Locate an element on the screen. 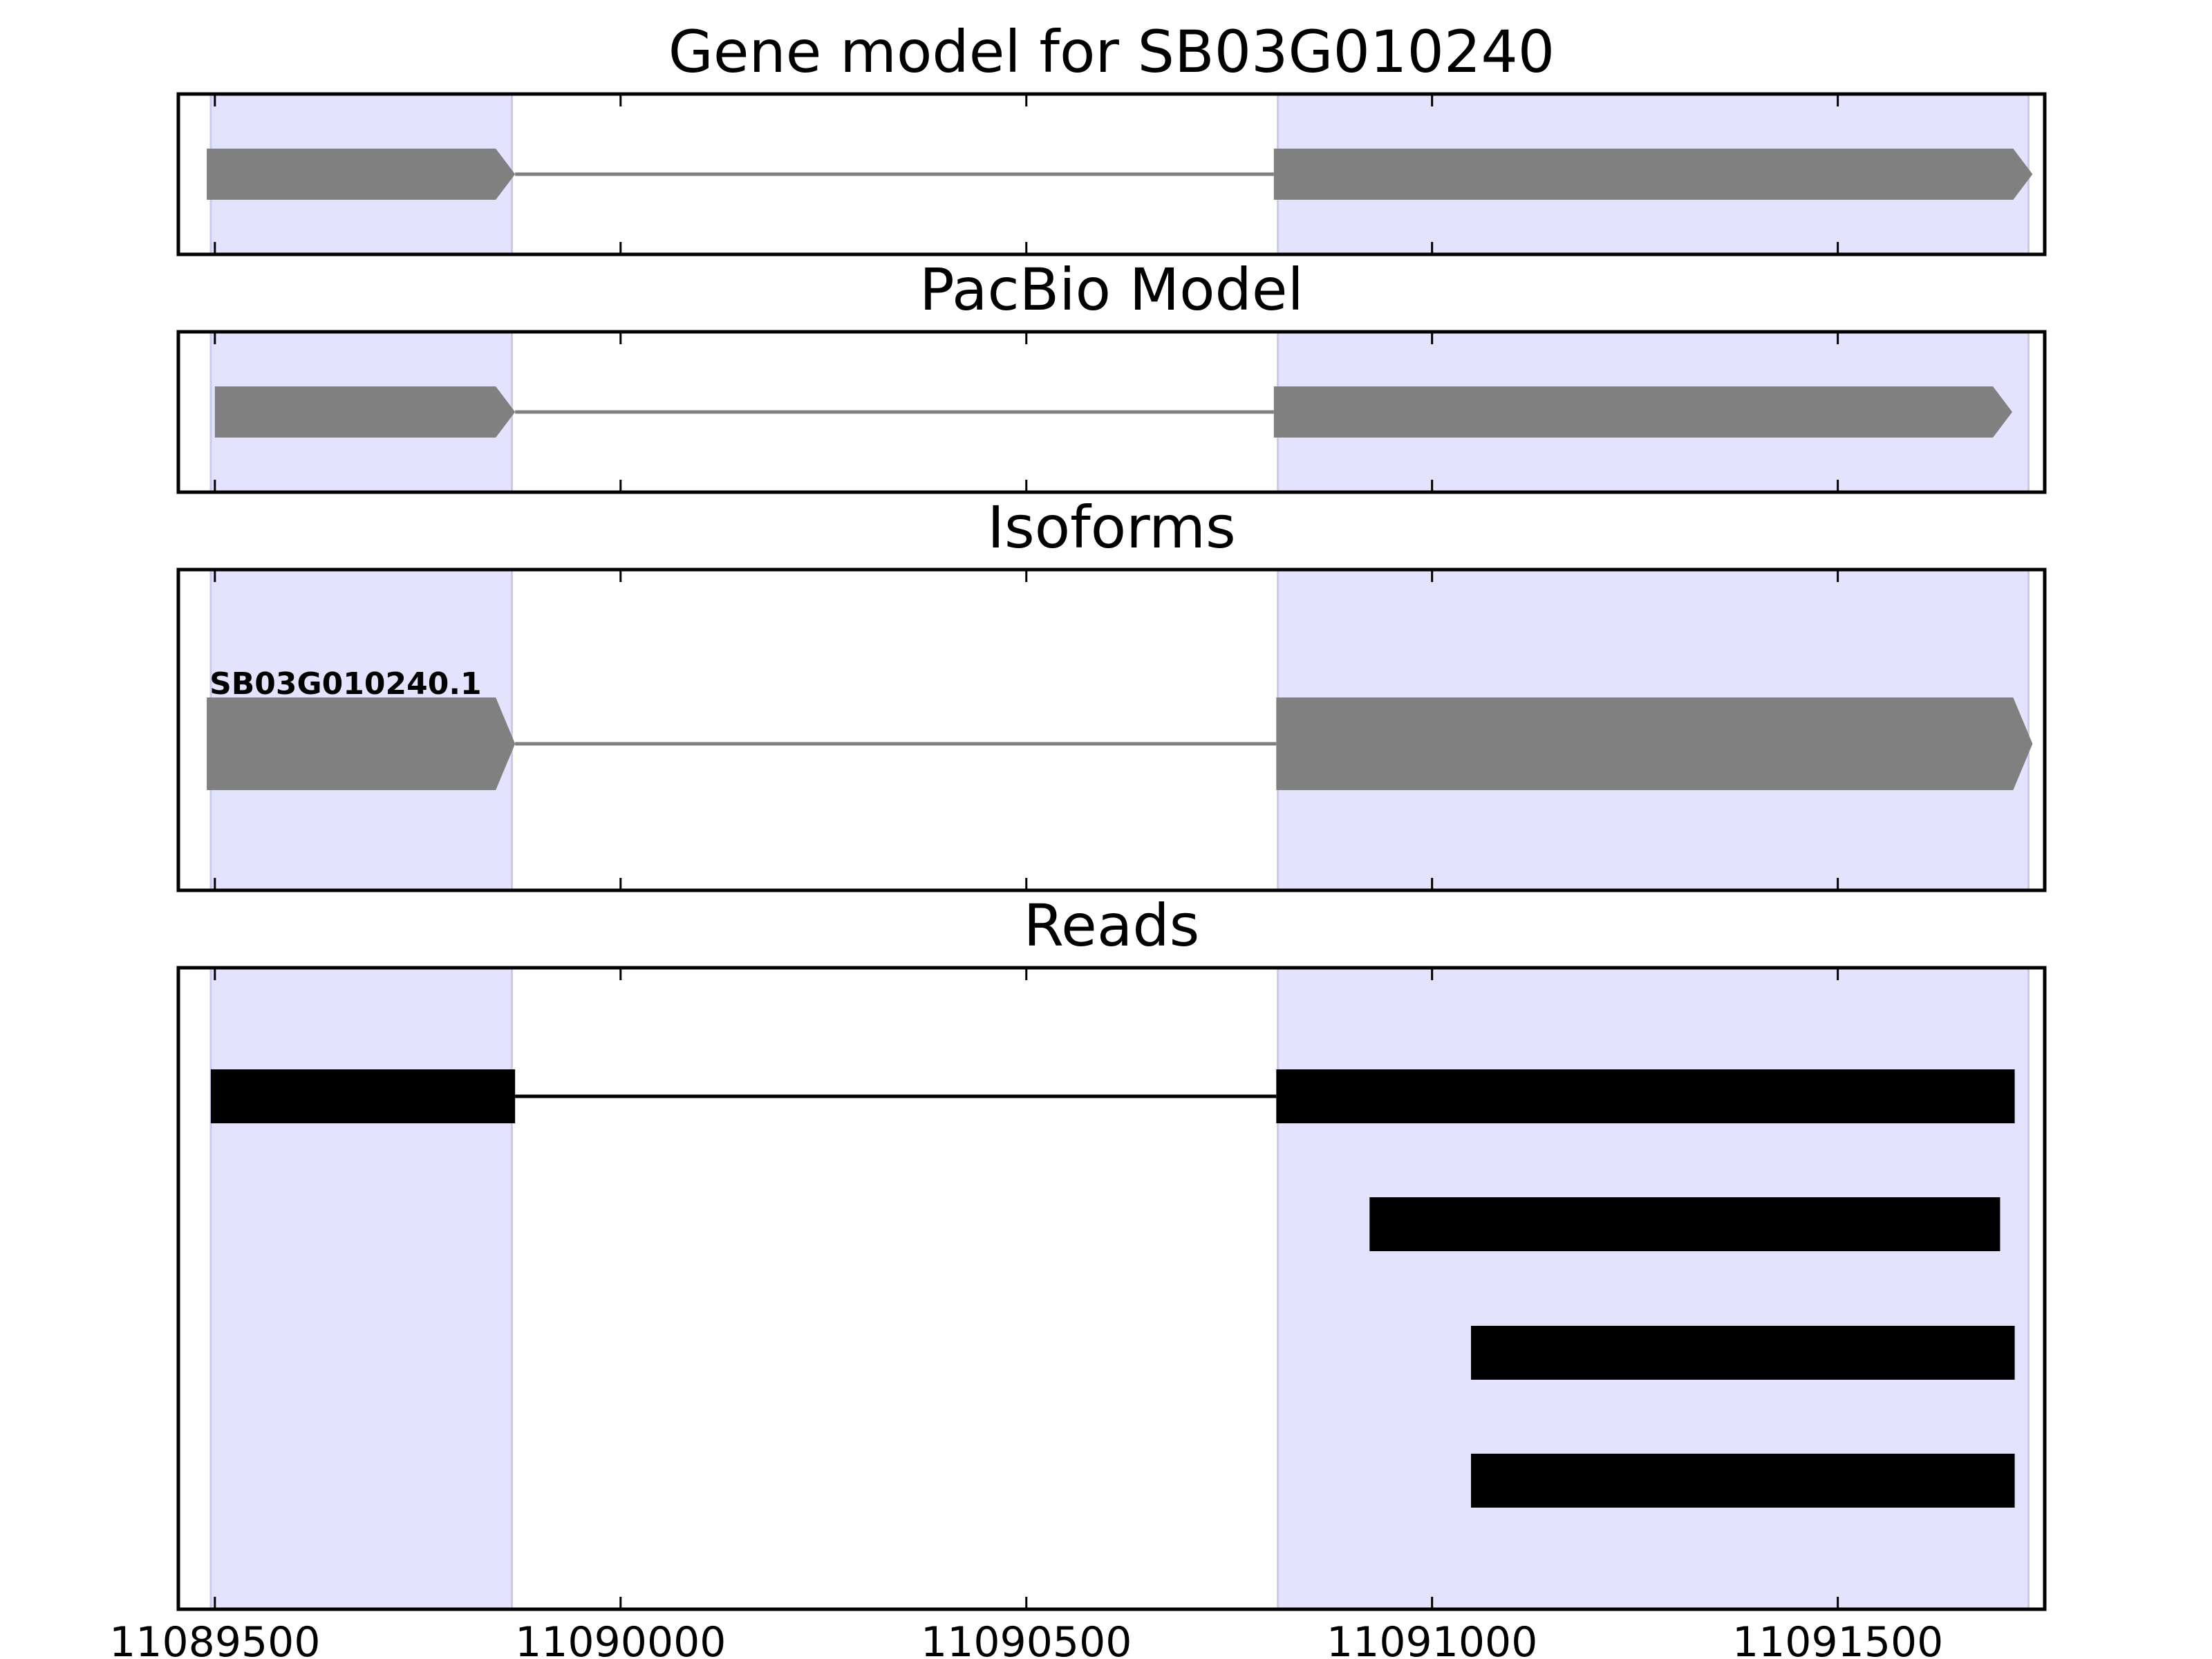  x-tick-label: 11091000 is located at coordinates (1432, 1638).